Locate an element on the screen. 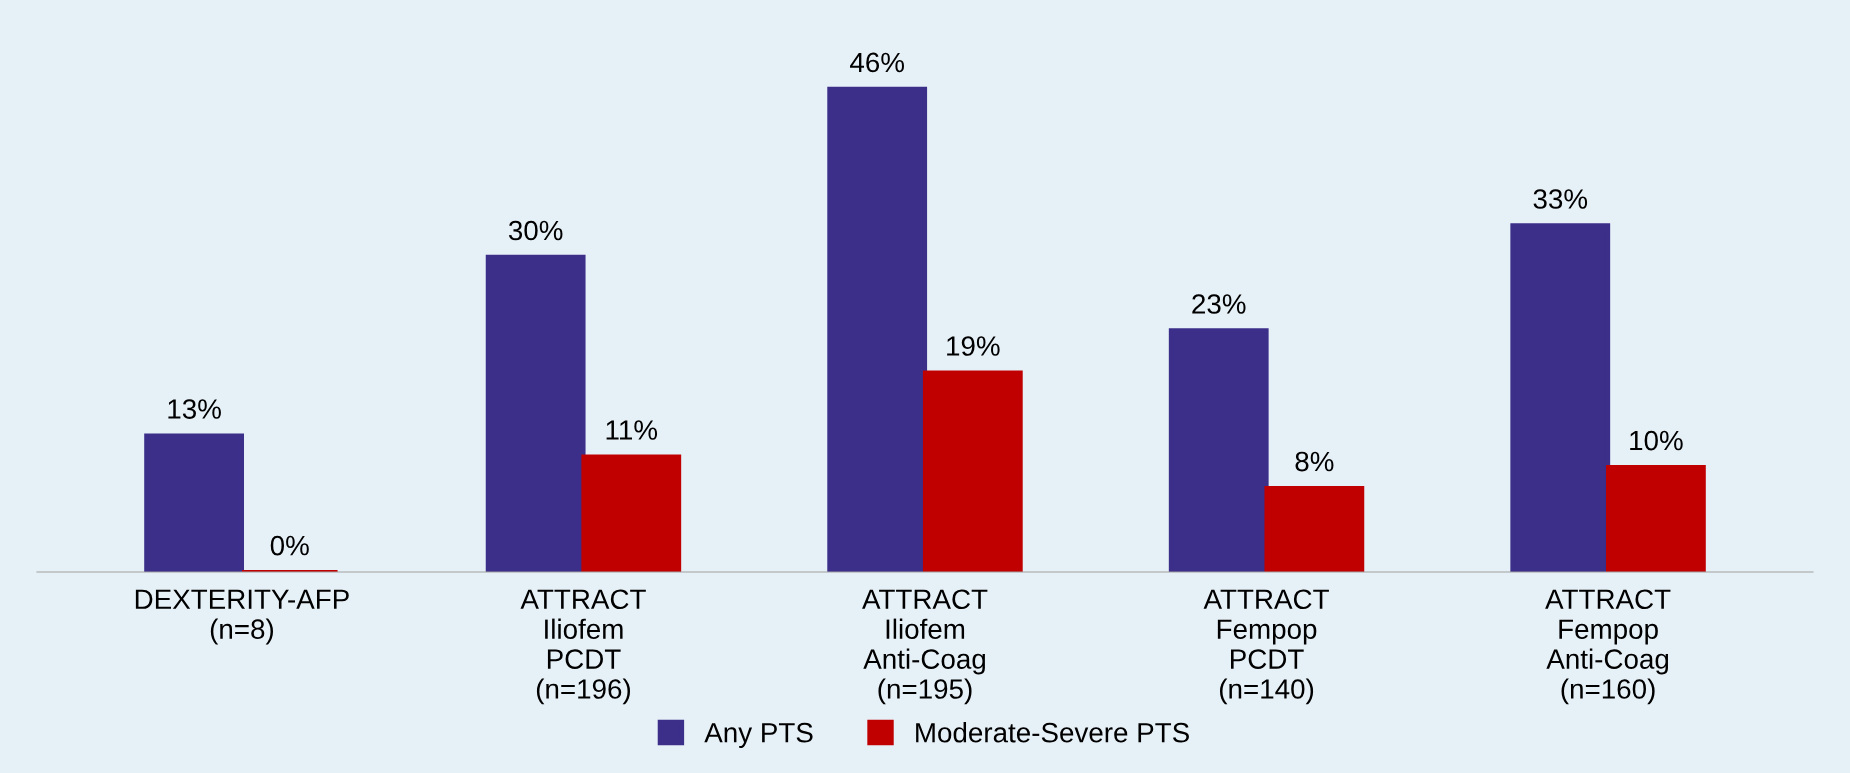 The image size is (1850, 773). data-label: 11% is located at coordinates (632, 430).